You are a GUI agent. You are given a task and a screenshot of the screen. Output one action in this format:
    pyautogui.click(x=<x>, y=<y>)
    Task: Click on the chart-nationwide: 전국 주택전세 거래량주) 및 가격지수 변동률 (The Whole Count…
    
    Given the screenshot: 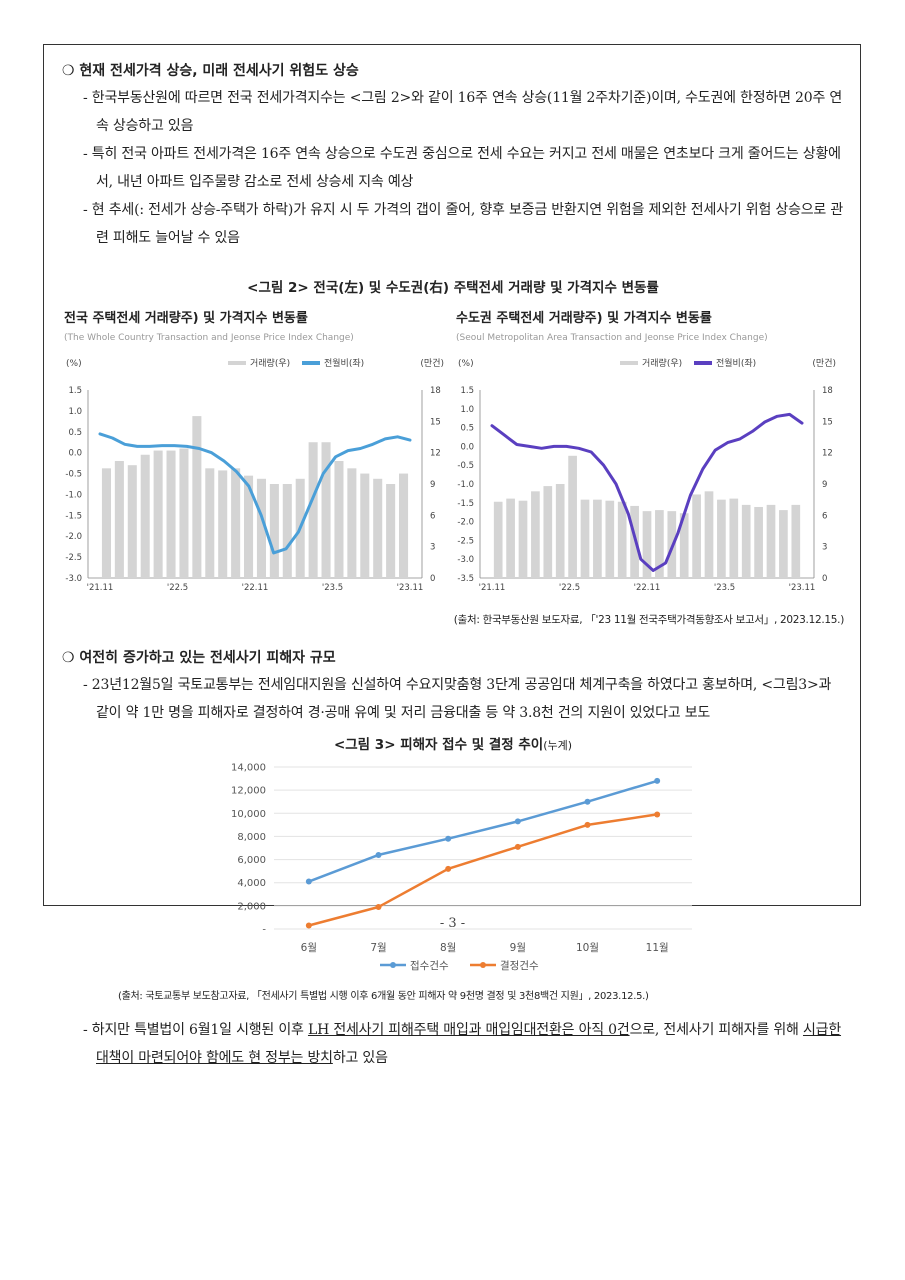 What is the action you would take?
    pyautogui.click(x=254, y=451)
    